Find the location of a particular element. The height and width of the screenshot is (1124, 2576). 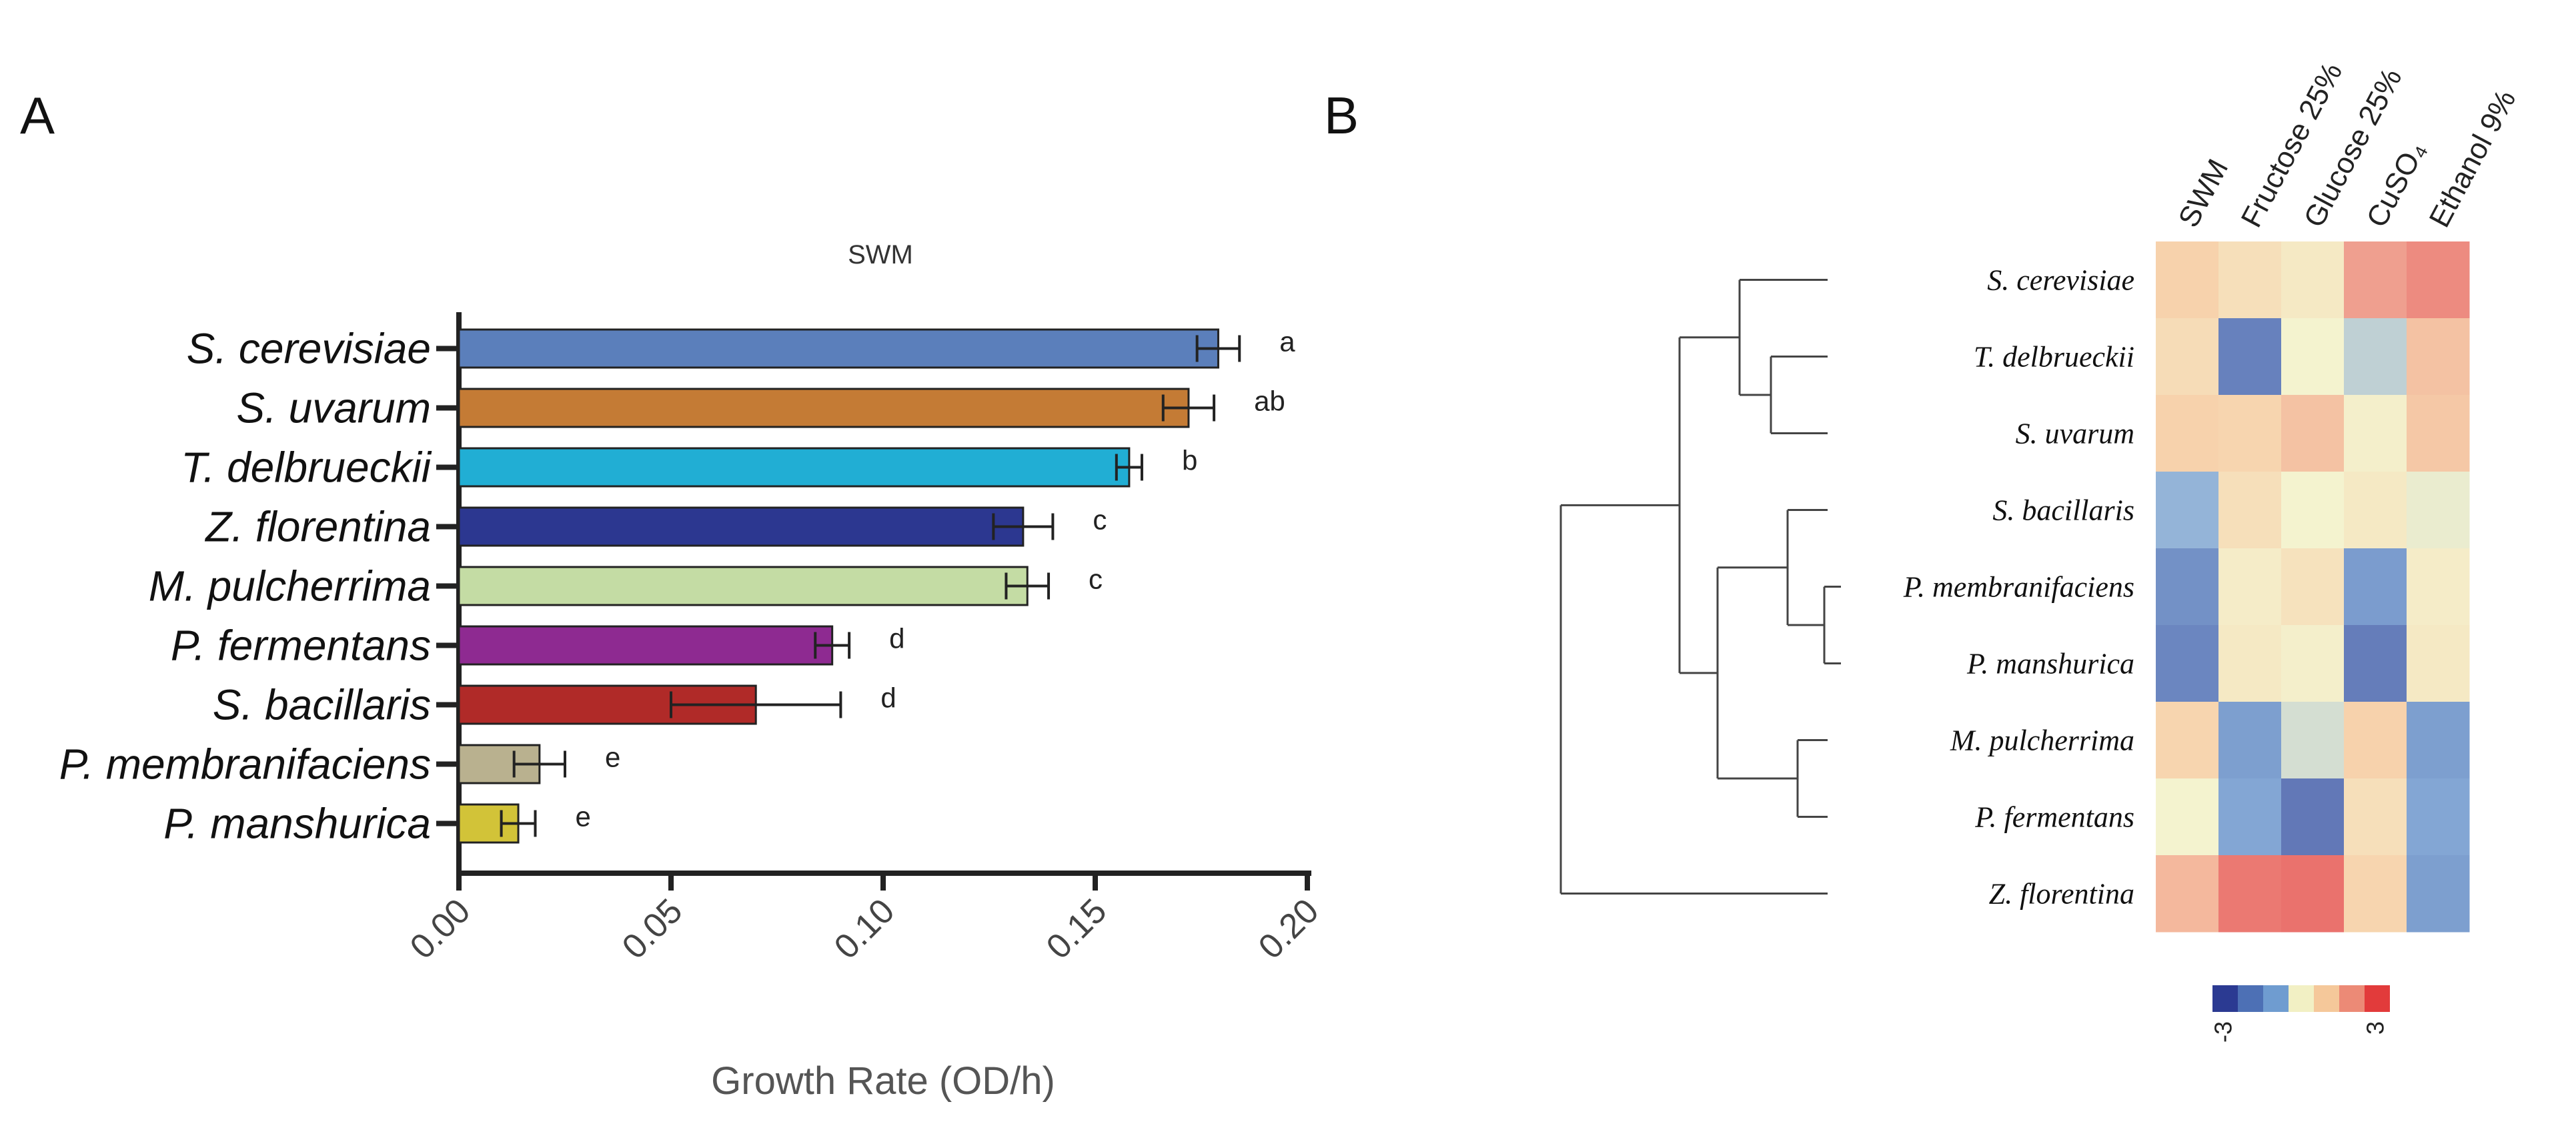

category-label: S. bacillaris is located at coordinates (322, 705).